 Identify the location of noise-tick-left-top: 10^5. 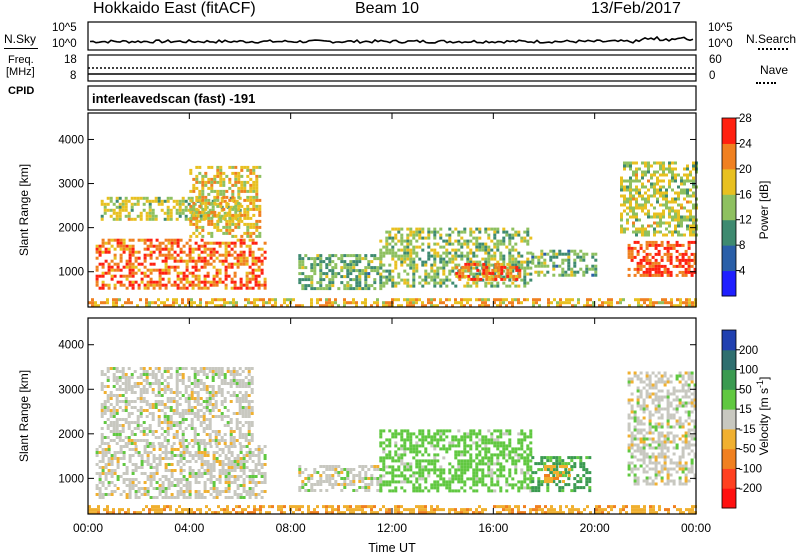
(64, 28).